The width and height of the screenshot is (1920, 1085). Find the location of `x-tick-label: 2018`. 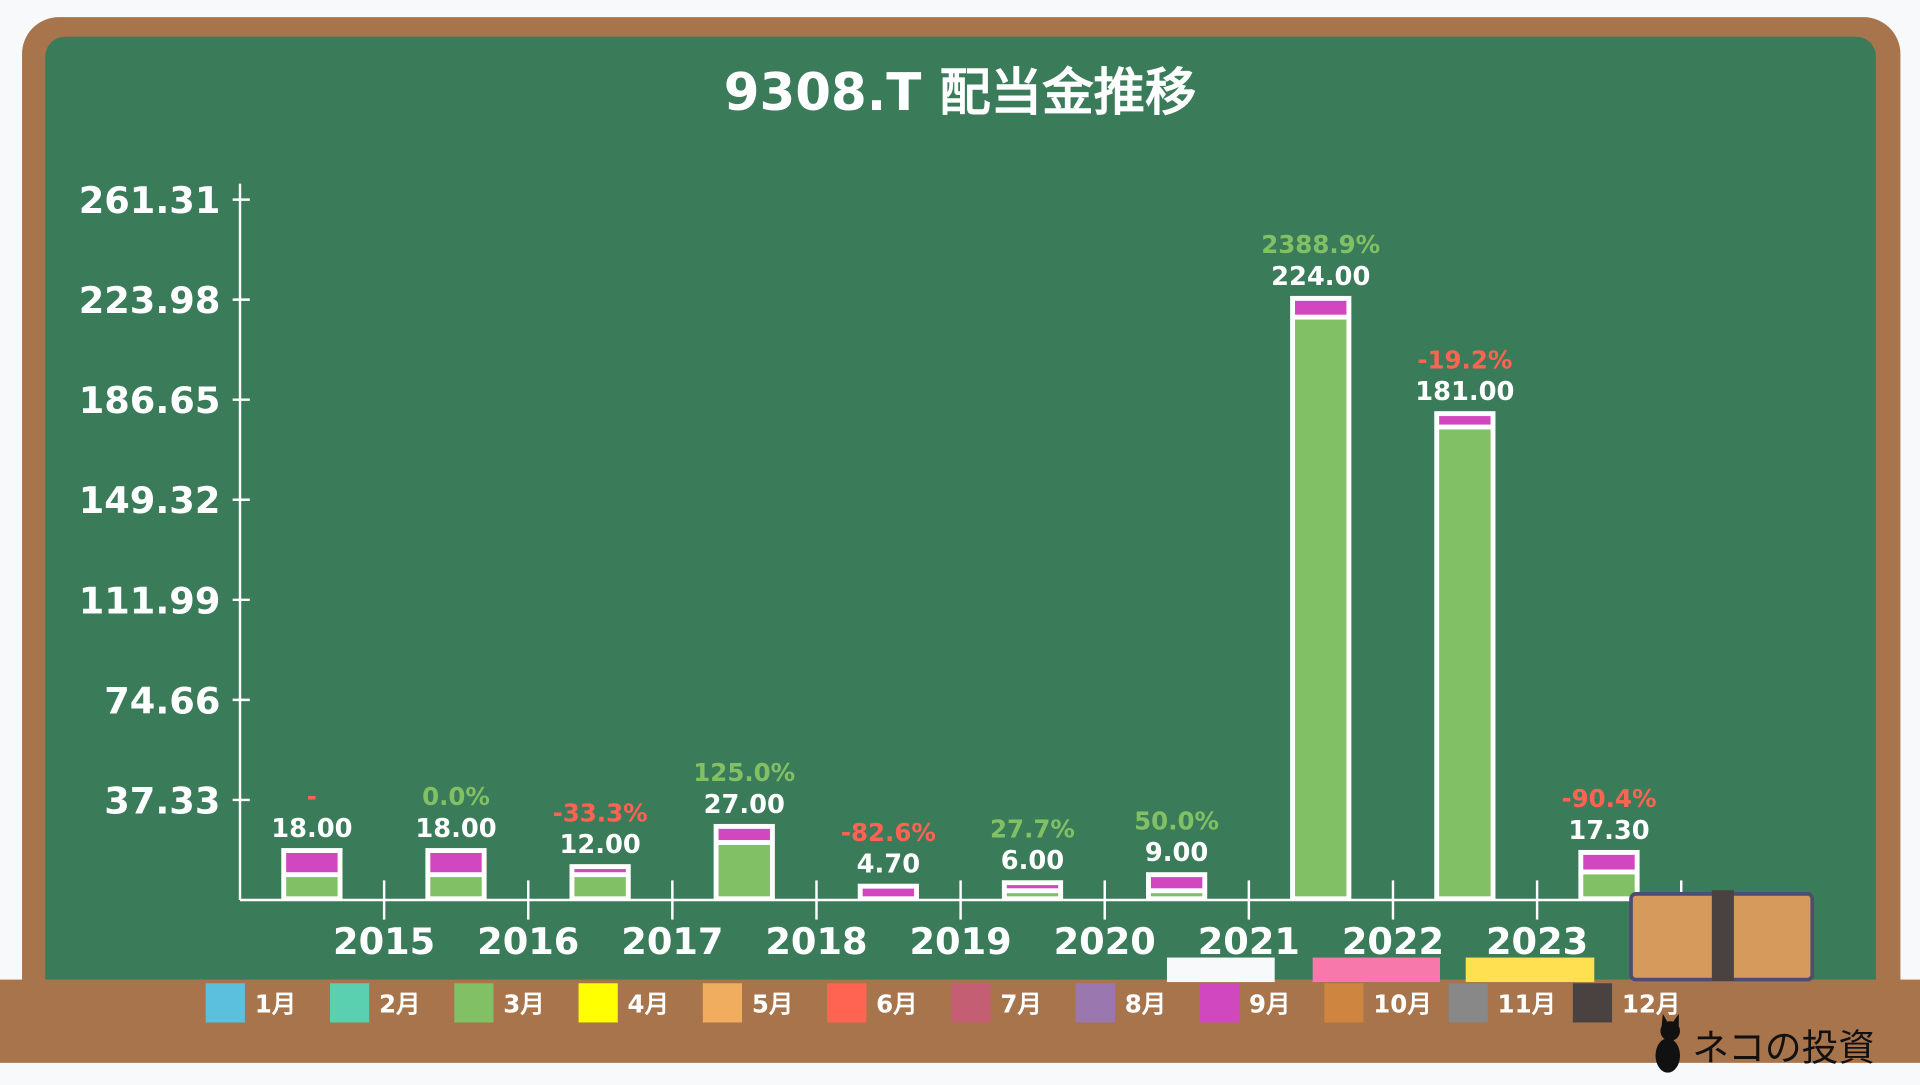

x-tick-label: 2018 is located at coordinates (816, 941).